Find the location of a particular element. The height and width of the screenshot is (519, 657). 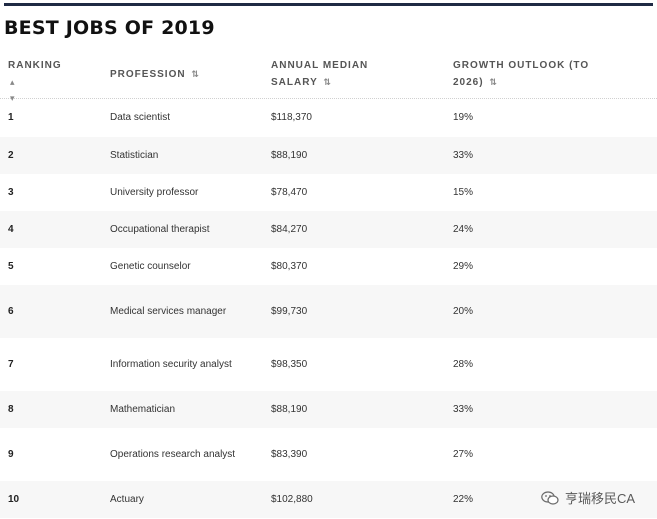

table-row: 6 Medical services manager $99,730 20% is located at coordinates (328, 311).